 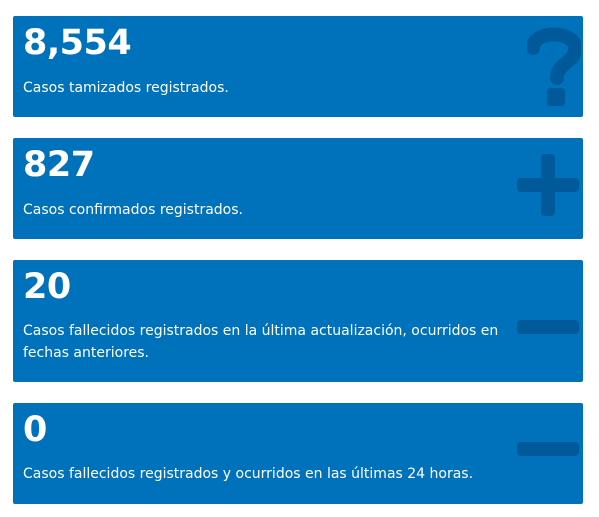 What do you see at coordinates (554, 66) in the screenshot?
I see `question-icon` at bounding box center [554, 66].